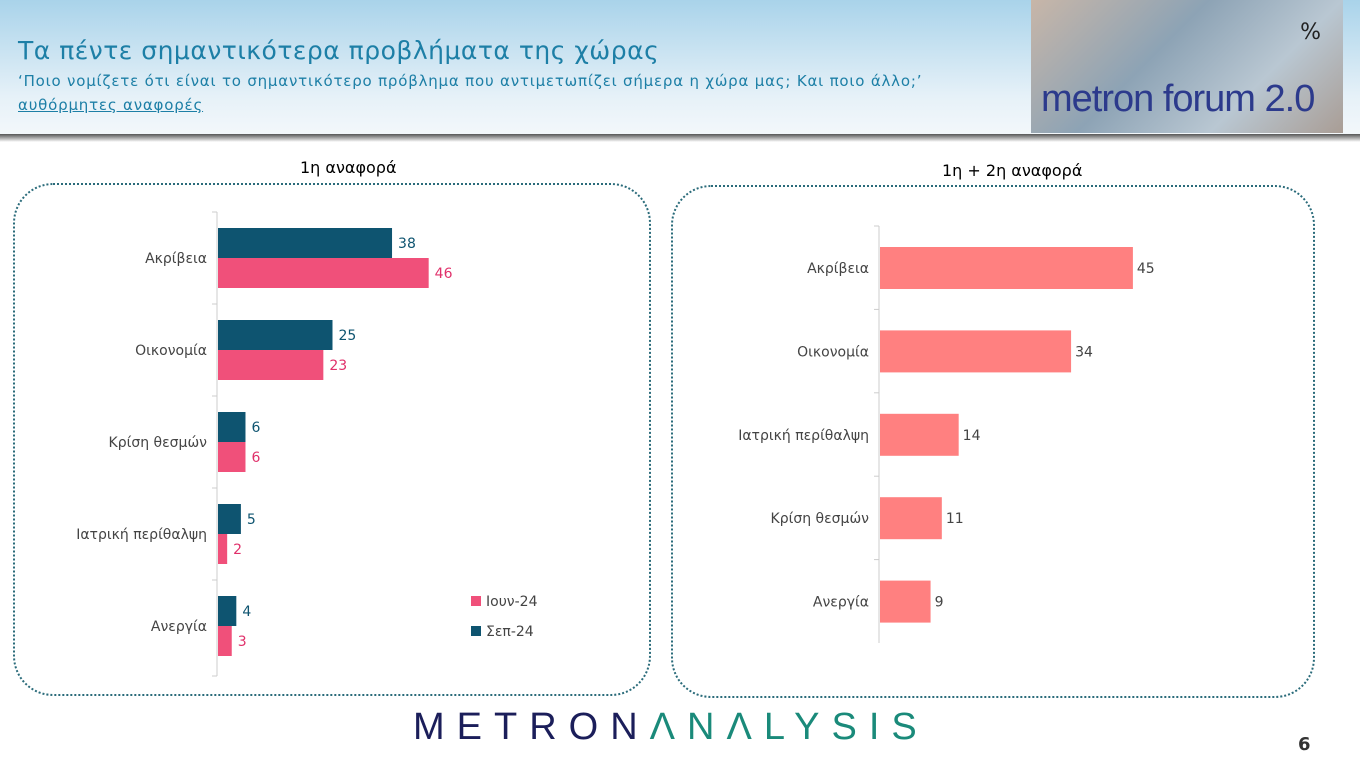  Describe the element at coordinates (1178, 99) in the screenshot. I see `logo-text: metron forum 2.0` at that location.